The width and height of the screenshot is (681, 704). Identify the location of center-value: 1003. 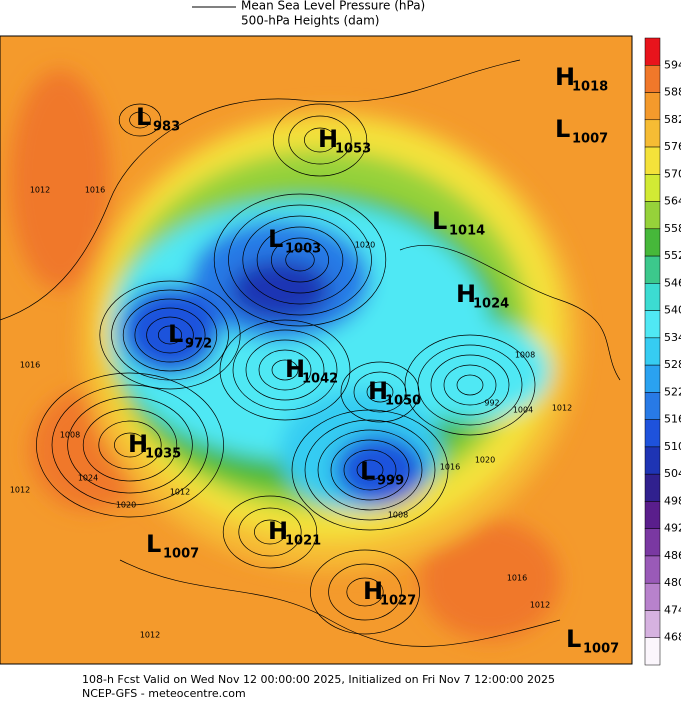
(303, 249).